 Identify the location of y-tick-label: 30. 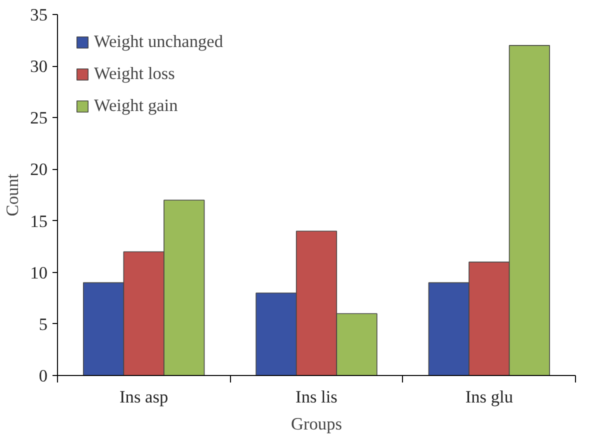
(39, 66).